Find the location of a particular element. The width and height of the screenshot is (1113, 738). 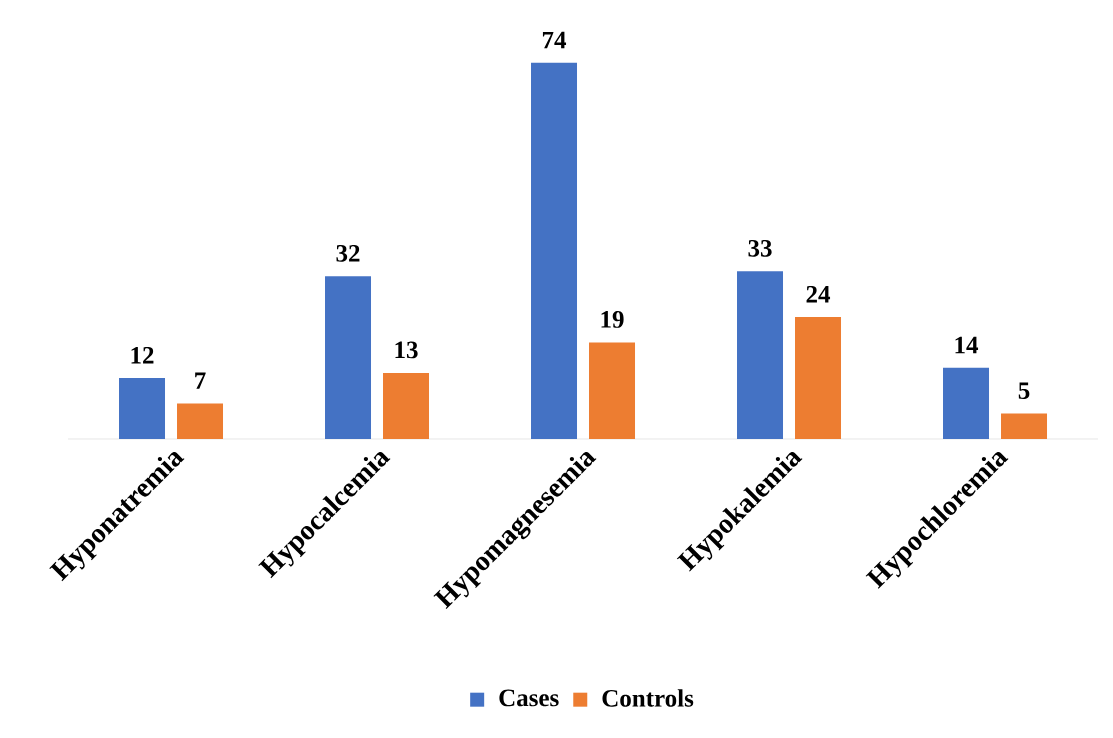

data-label: 13 is located at coordinates (406, 350).